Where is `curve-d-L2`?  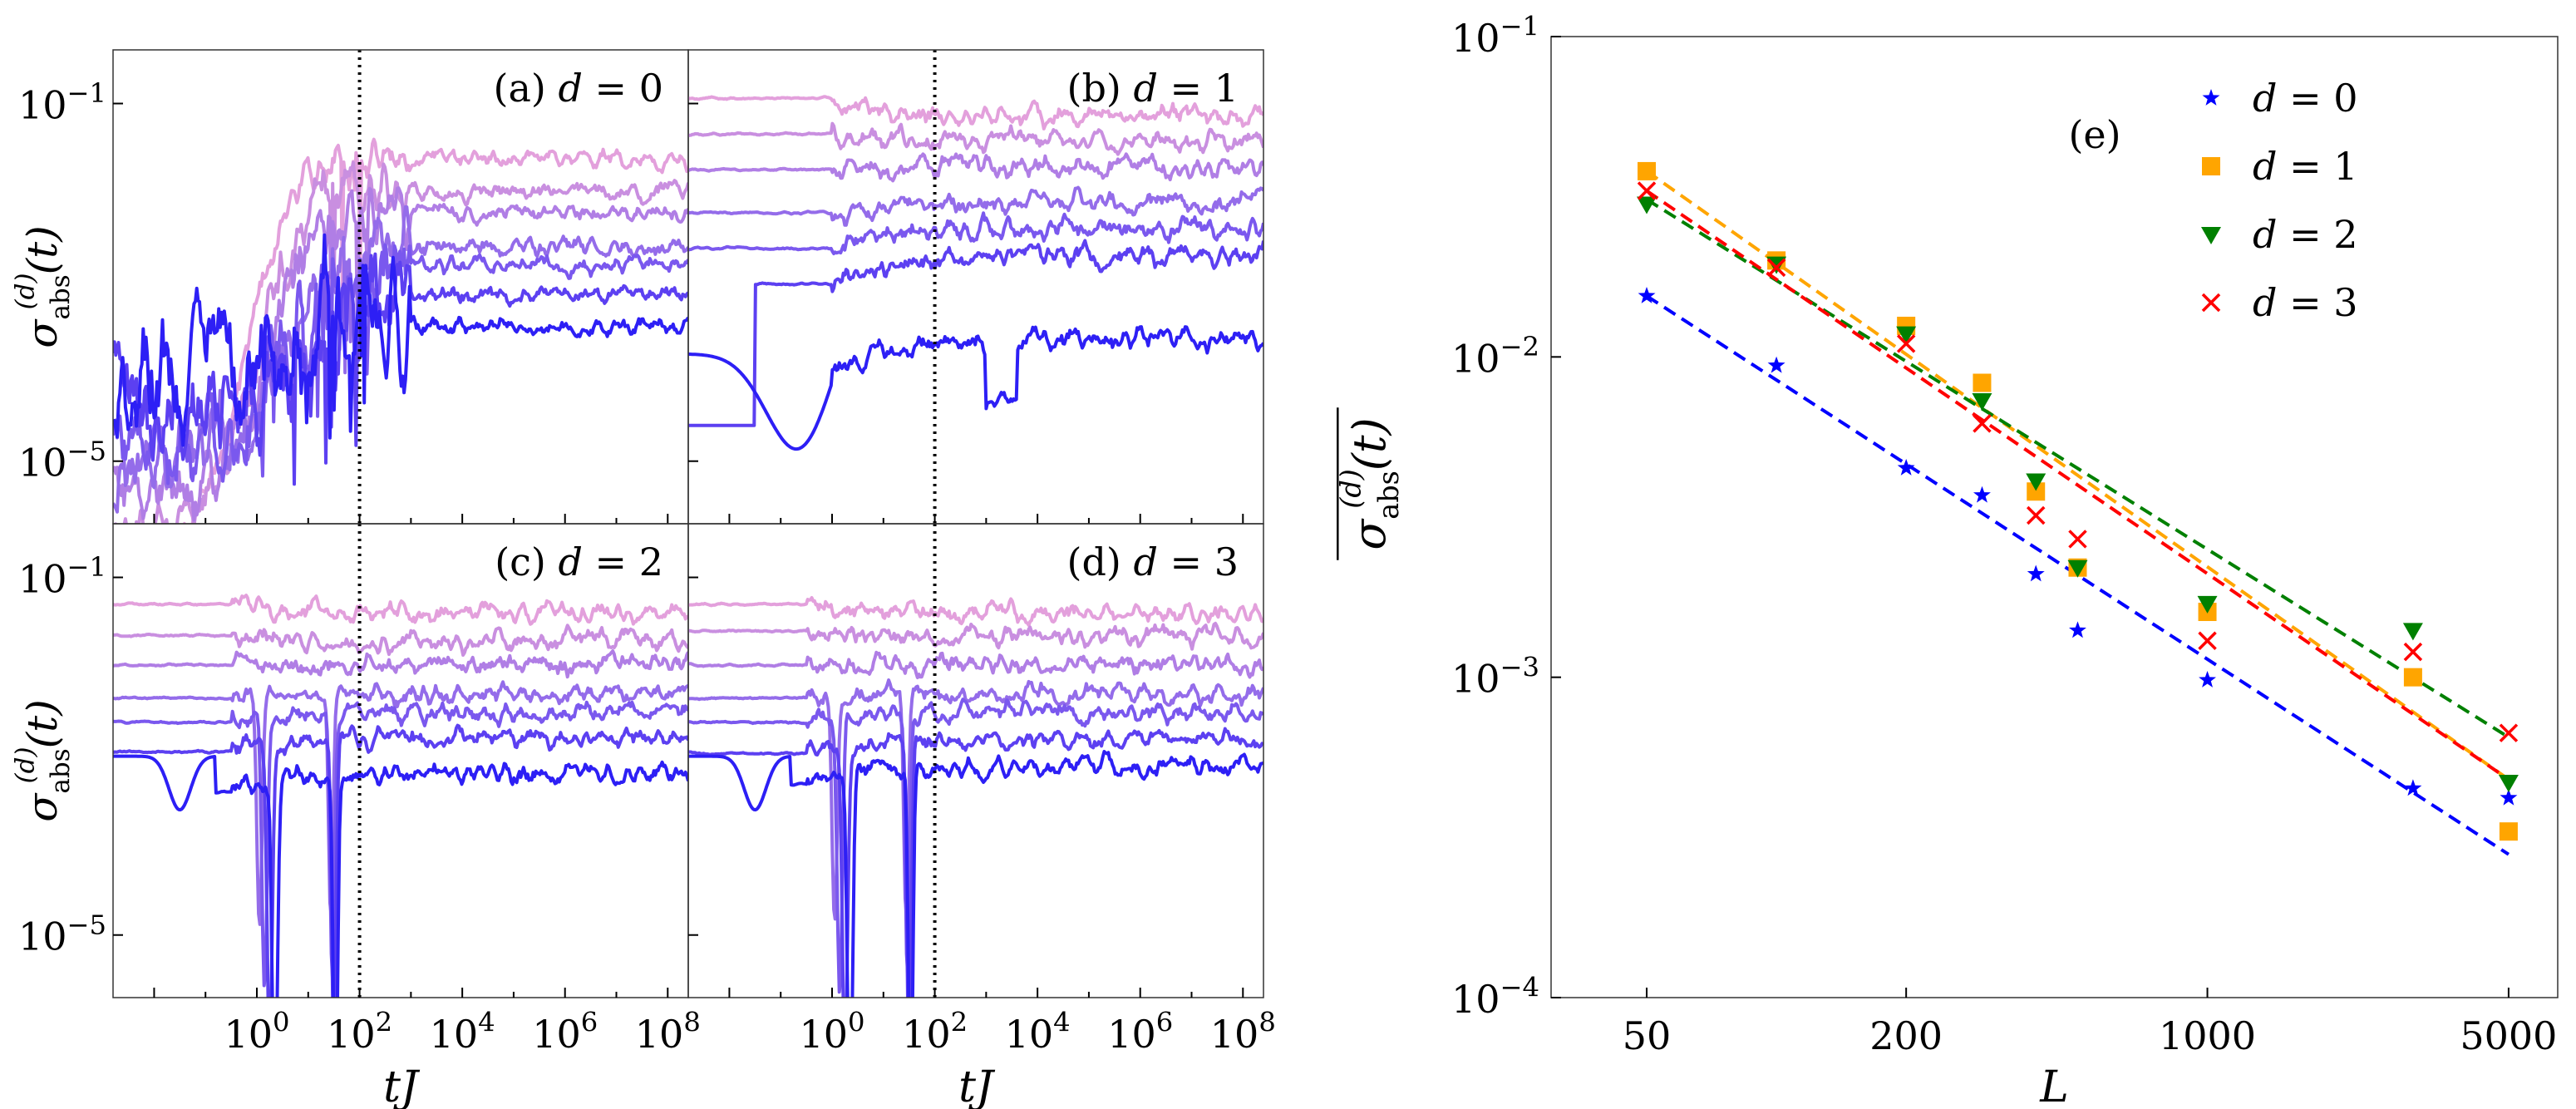
curve-d-L2 is located at coordinates (975, 636).